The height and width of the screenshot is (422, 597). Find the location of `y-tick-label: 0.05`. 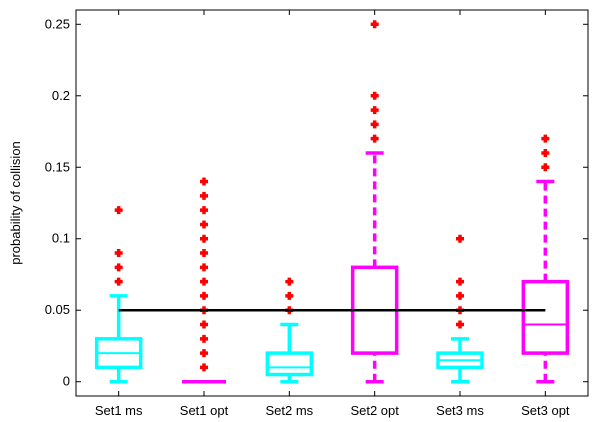

y-tick-label: 0.05 is located at coordinates (57, 309).